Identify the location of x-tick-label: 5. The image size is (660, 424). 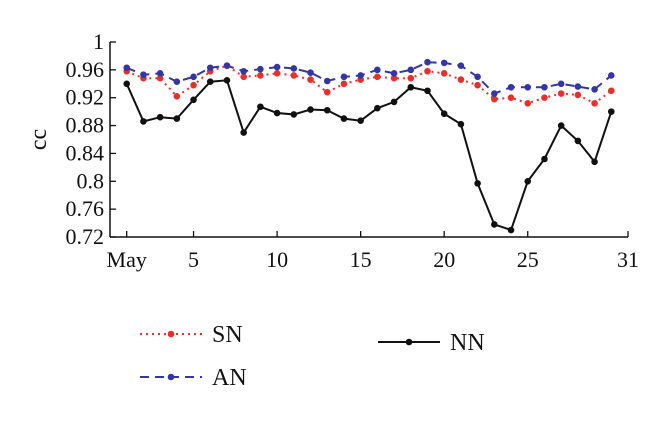
(193, 259).